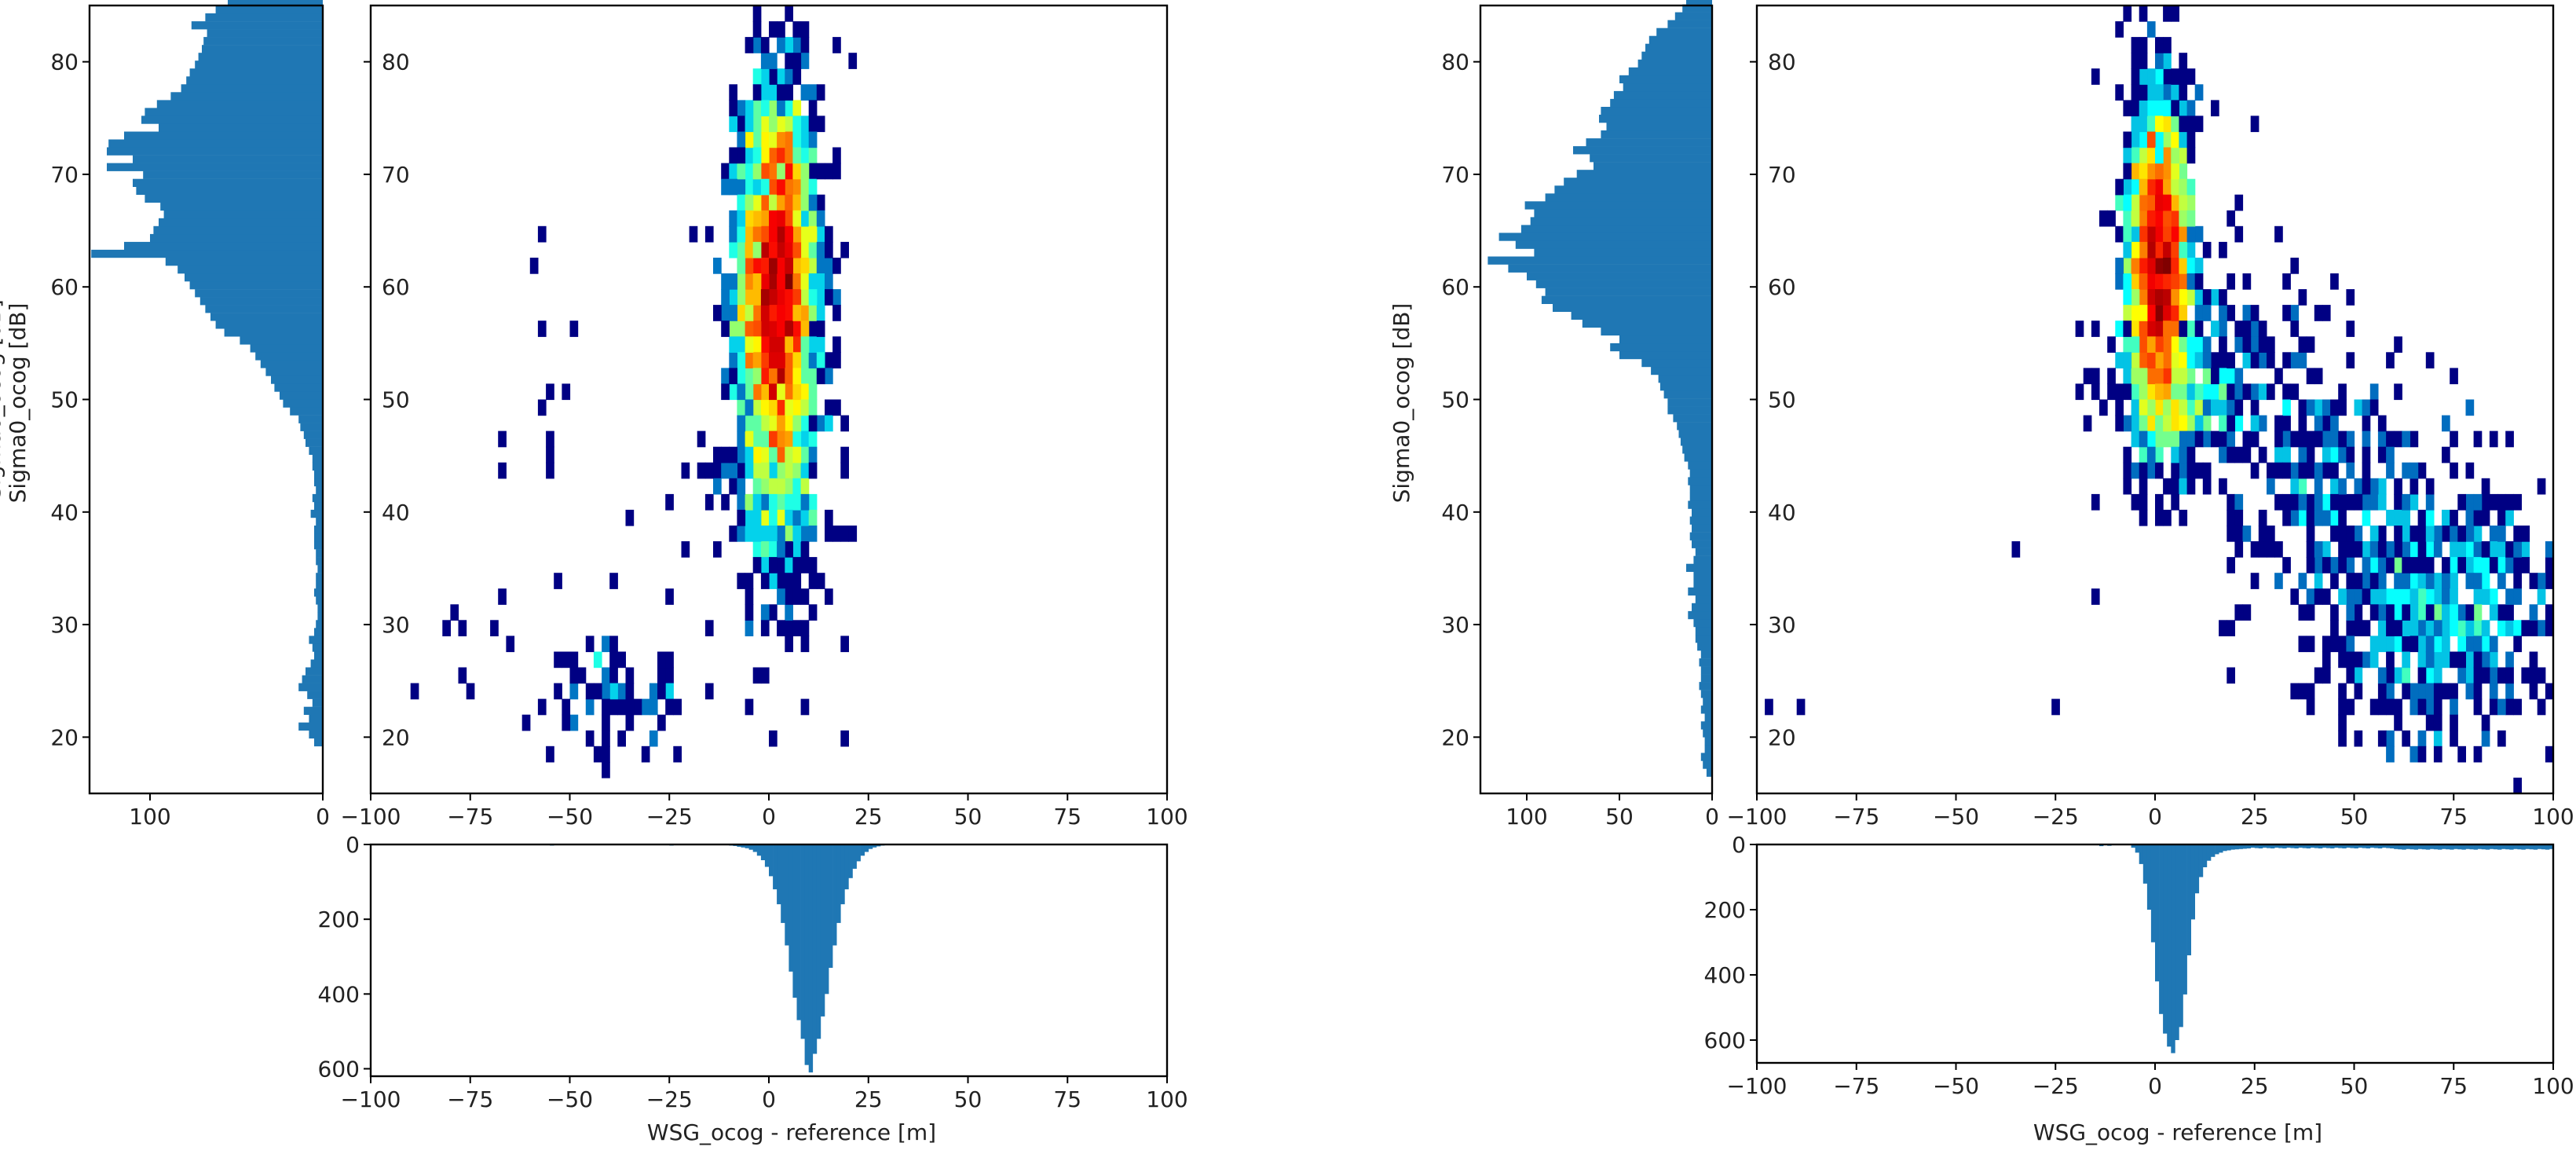 This screenshot has height=1154, width=2576. Describe the element at coordinates (18, 403) in the screenshot. I see `left-y-axis-label: Sigma0_ocog [dB]` at that location.